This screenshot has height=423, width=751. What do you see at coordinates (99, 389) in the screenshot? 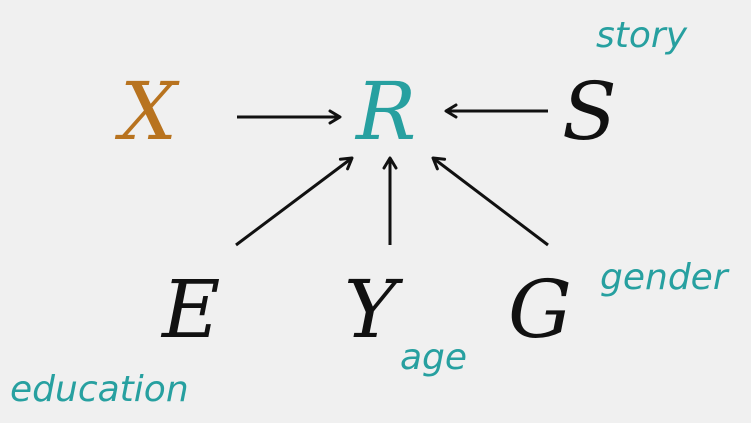
I see `annotation-education: education` at bounding box center [99, 389].